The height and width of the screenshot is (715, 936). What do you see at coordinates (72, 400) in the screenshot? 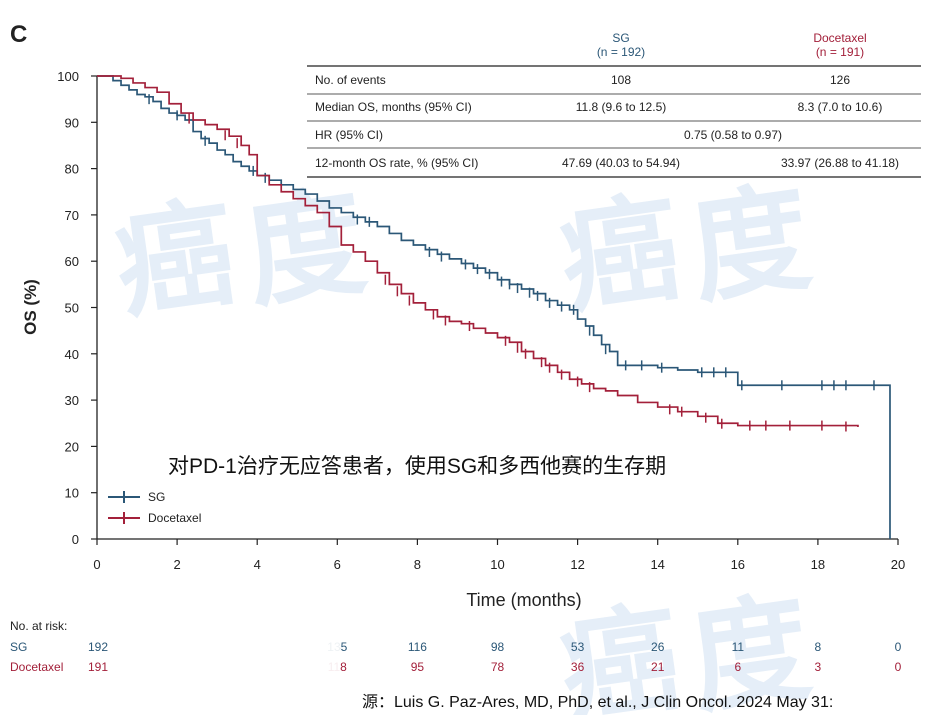
I see `y-tick-label: 30` at bounding box center [72, 400].